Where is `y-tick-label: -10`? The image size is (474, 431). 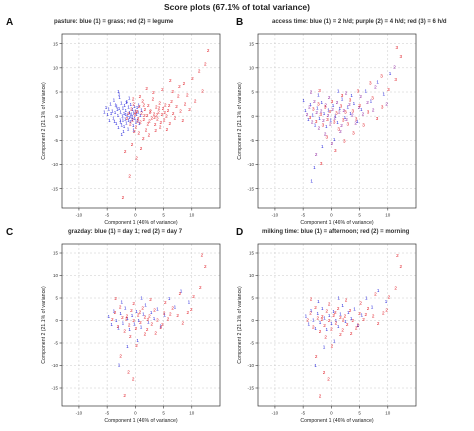
y-tick-label: -10 is located at coordinates (250, 365).